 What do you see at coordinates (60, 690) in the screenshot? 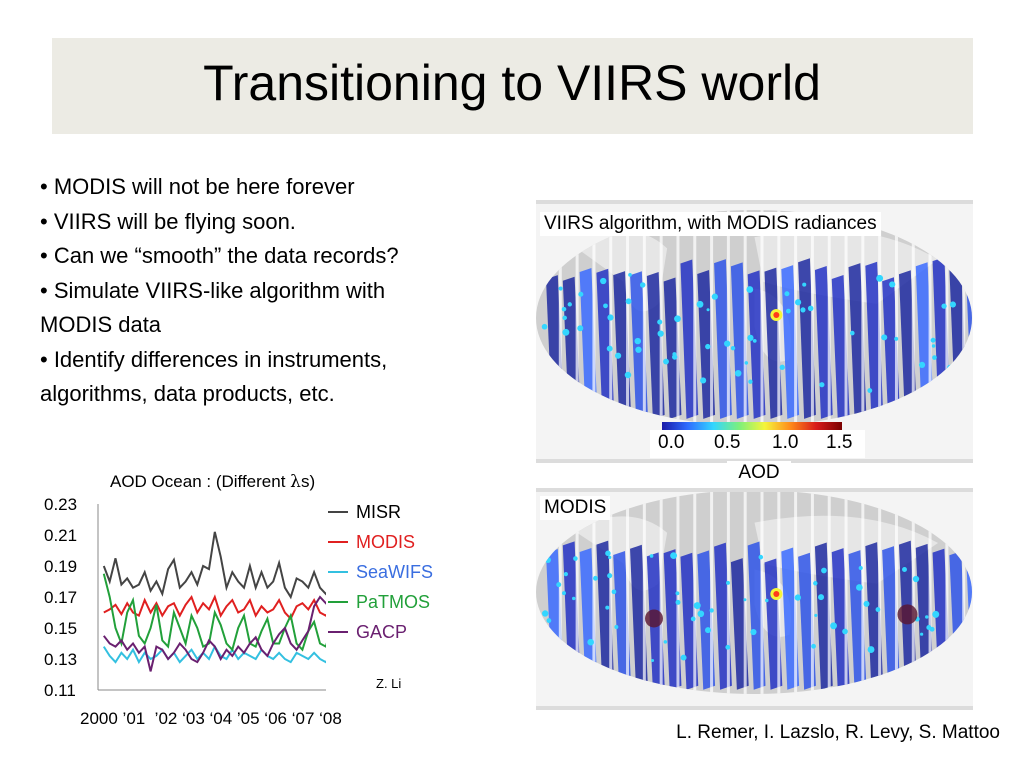
I see `y-axis-tick-label: 0.11` at bounding box center [60, 690].